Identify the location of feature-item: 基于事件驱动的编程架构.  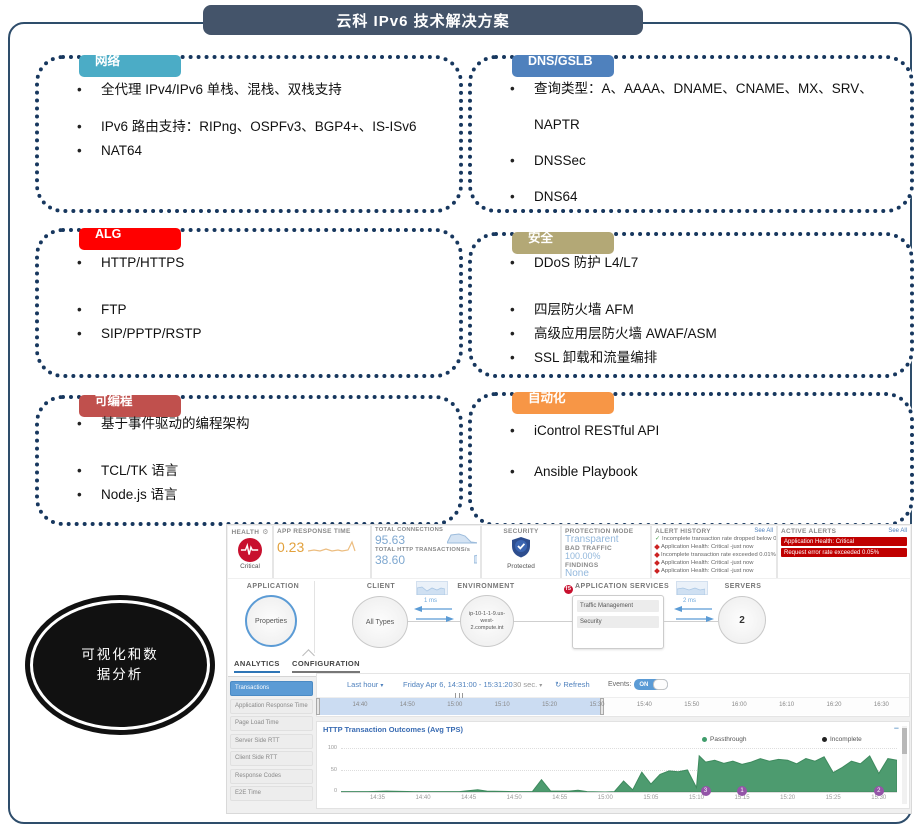
(257, 423).